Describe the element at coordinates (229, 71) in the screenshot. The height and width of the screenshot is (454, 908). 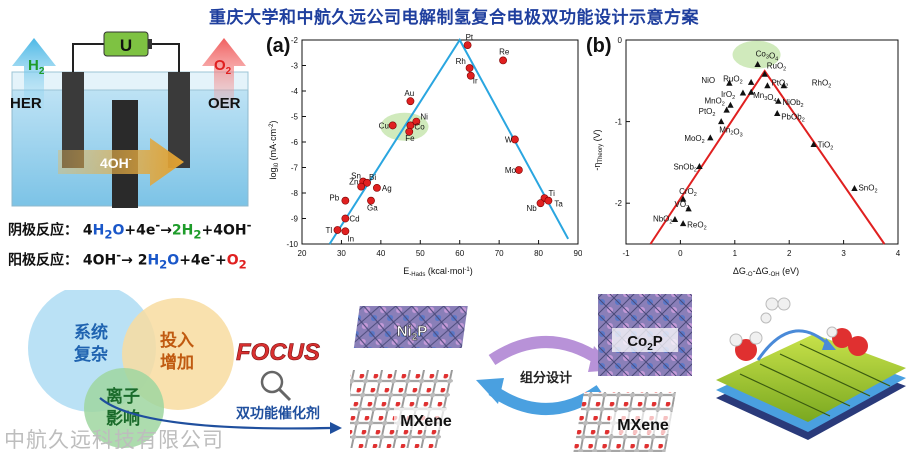
I see `o2-sub: 2` at that location.